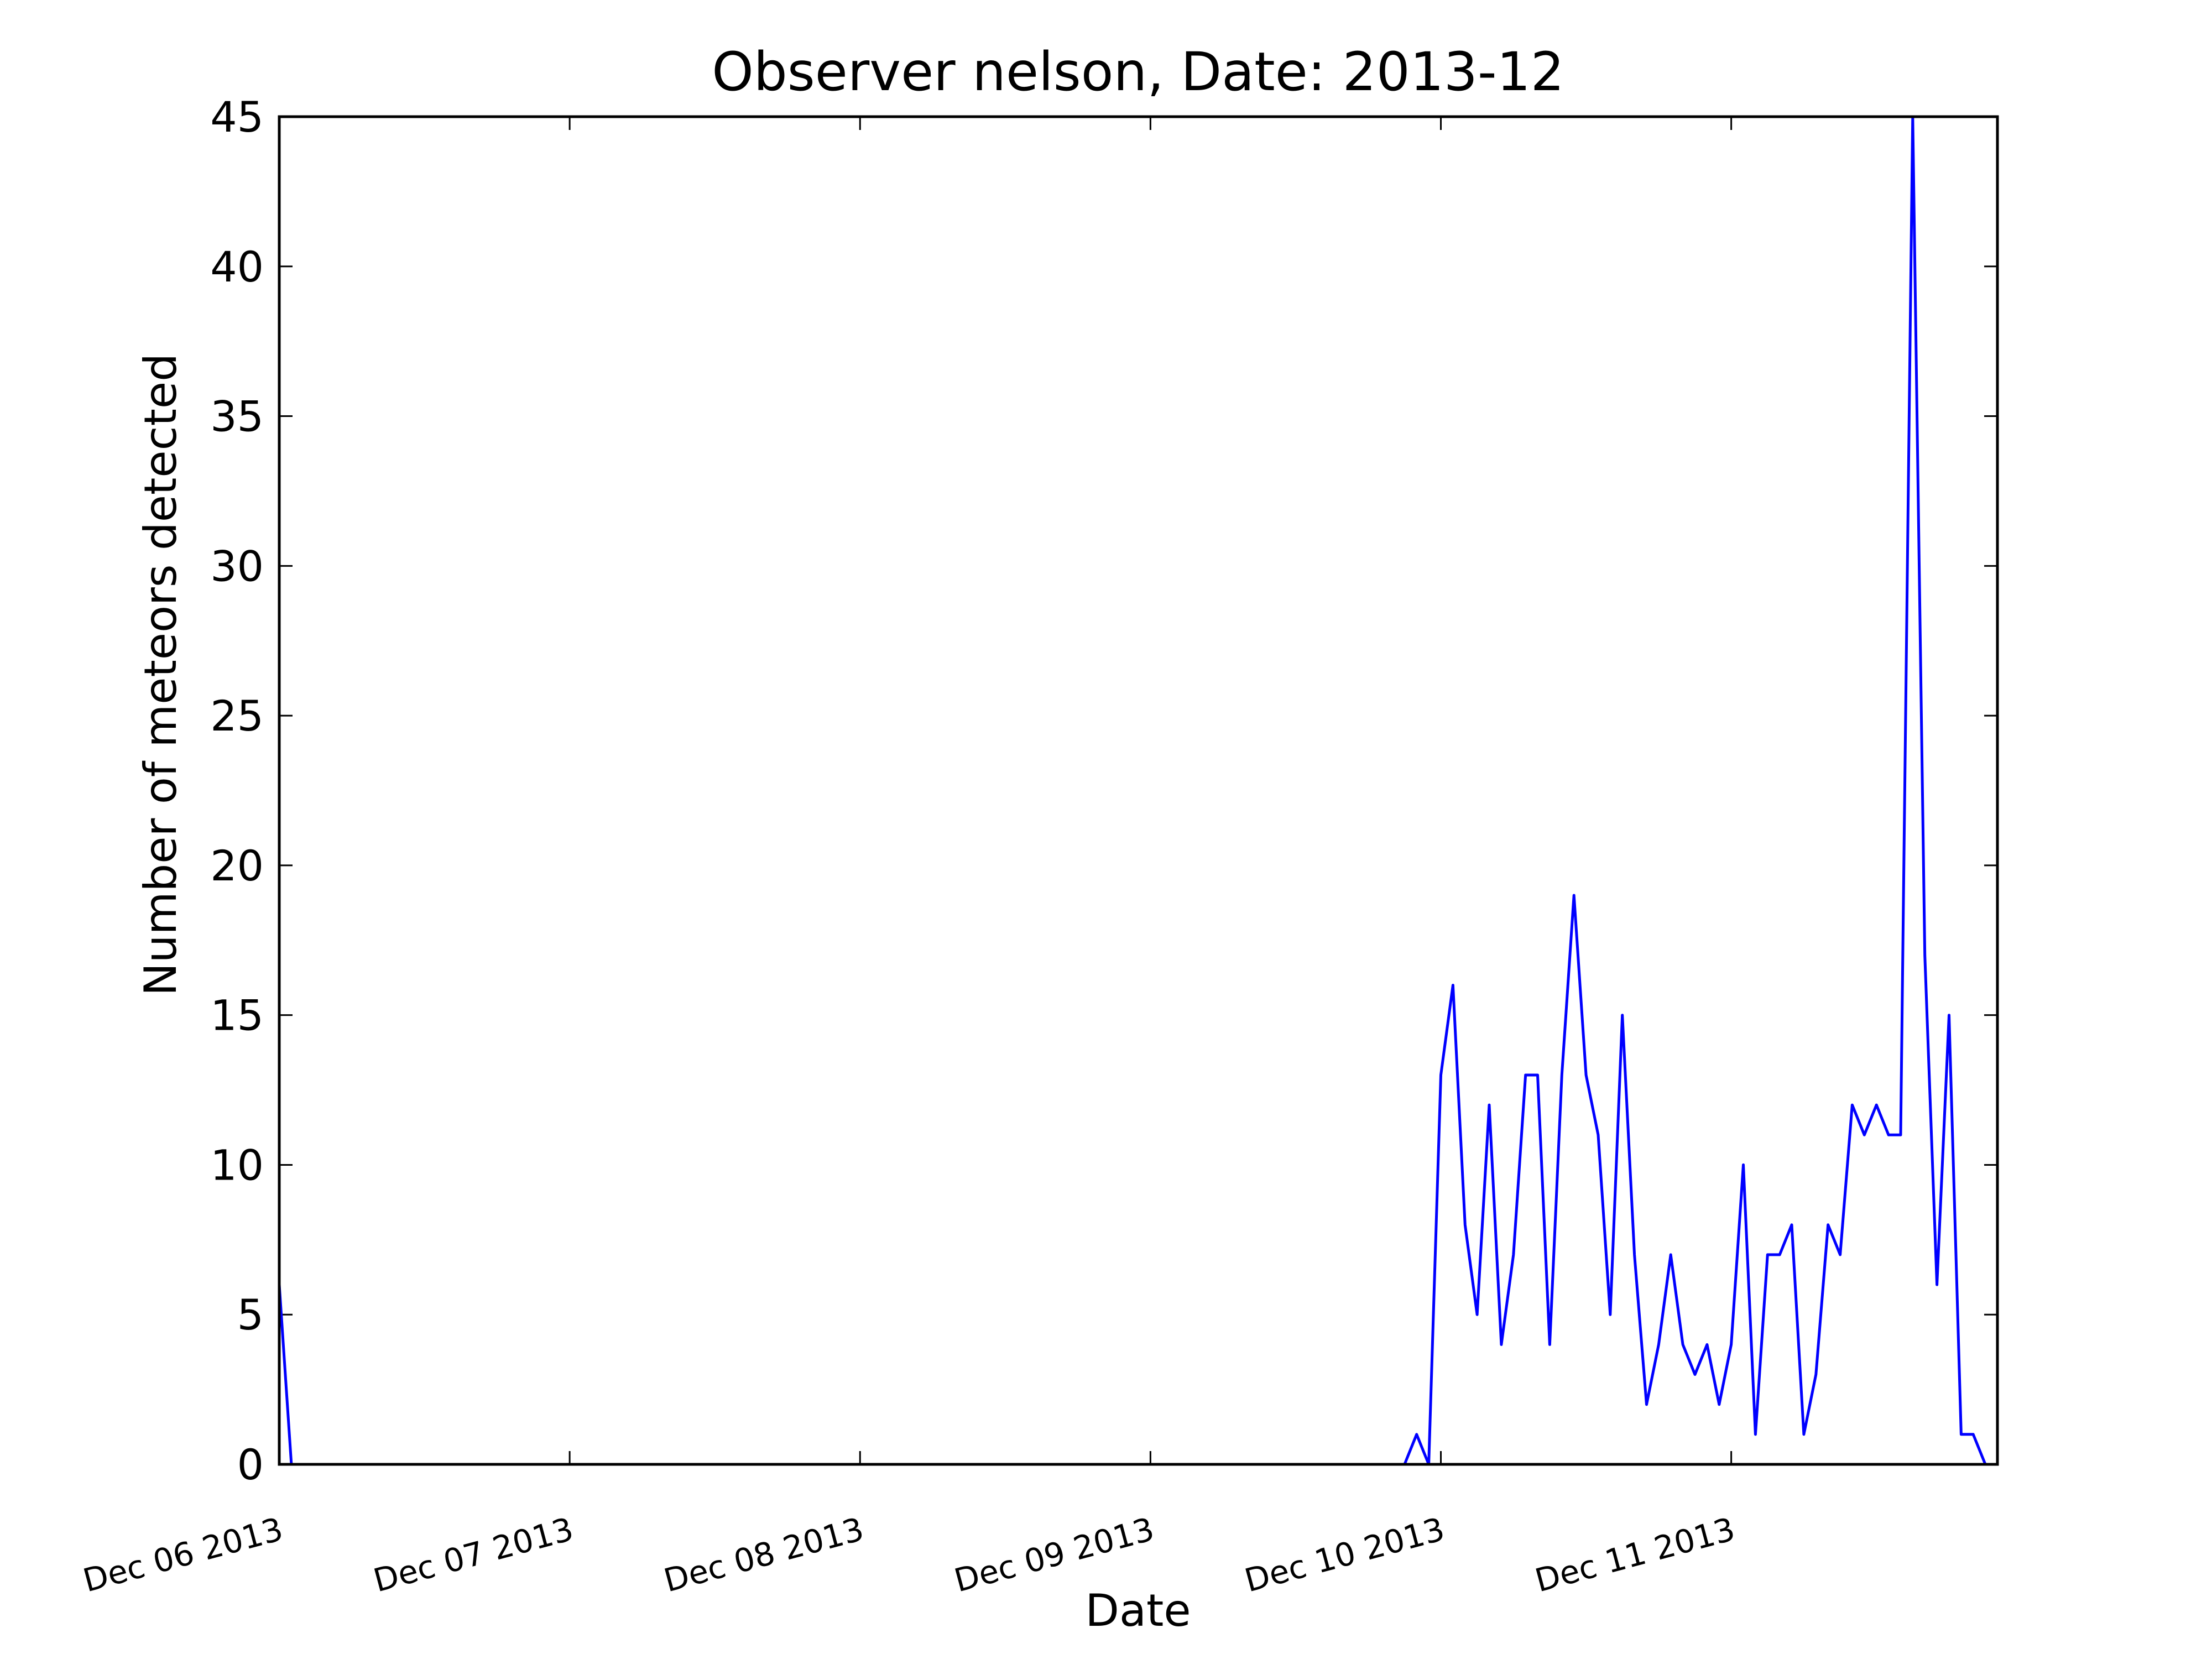  I want to click on y-tick-label: 35, so click(237, 417).